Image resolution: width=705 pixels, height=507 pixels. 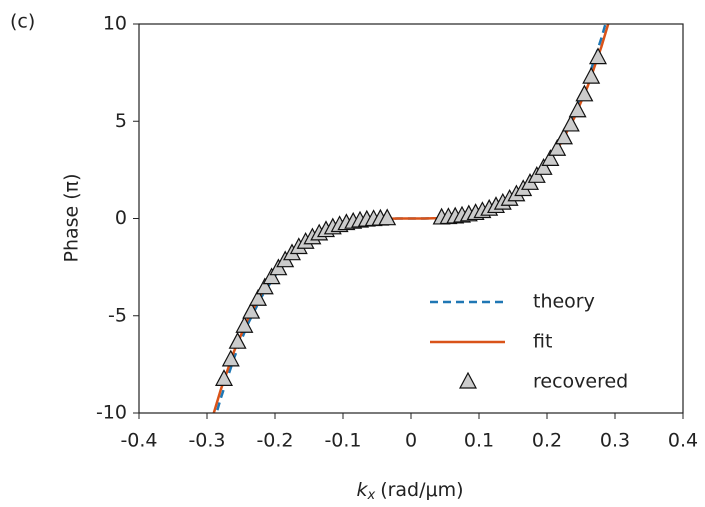 I want to click on y-tick-label: 5, so click(x=121, y=121).